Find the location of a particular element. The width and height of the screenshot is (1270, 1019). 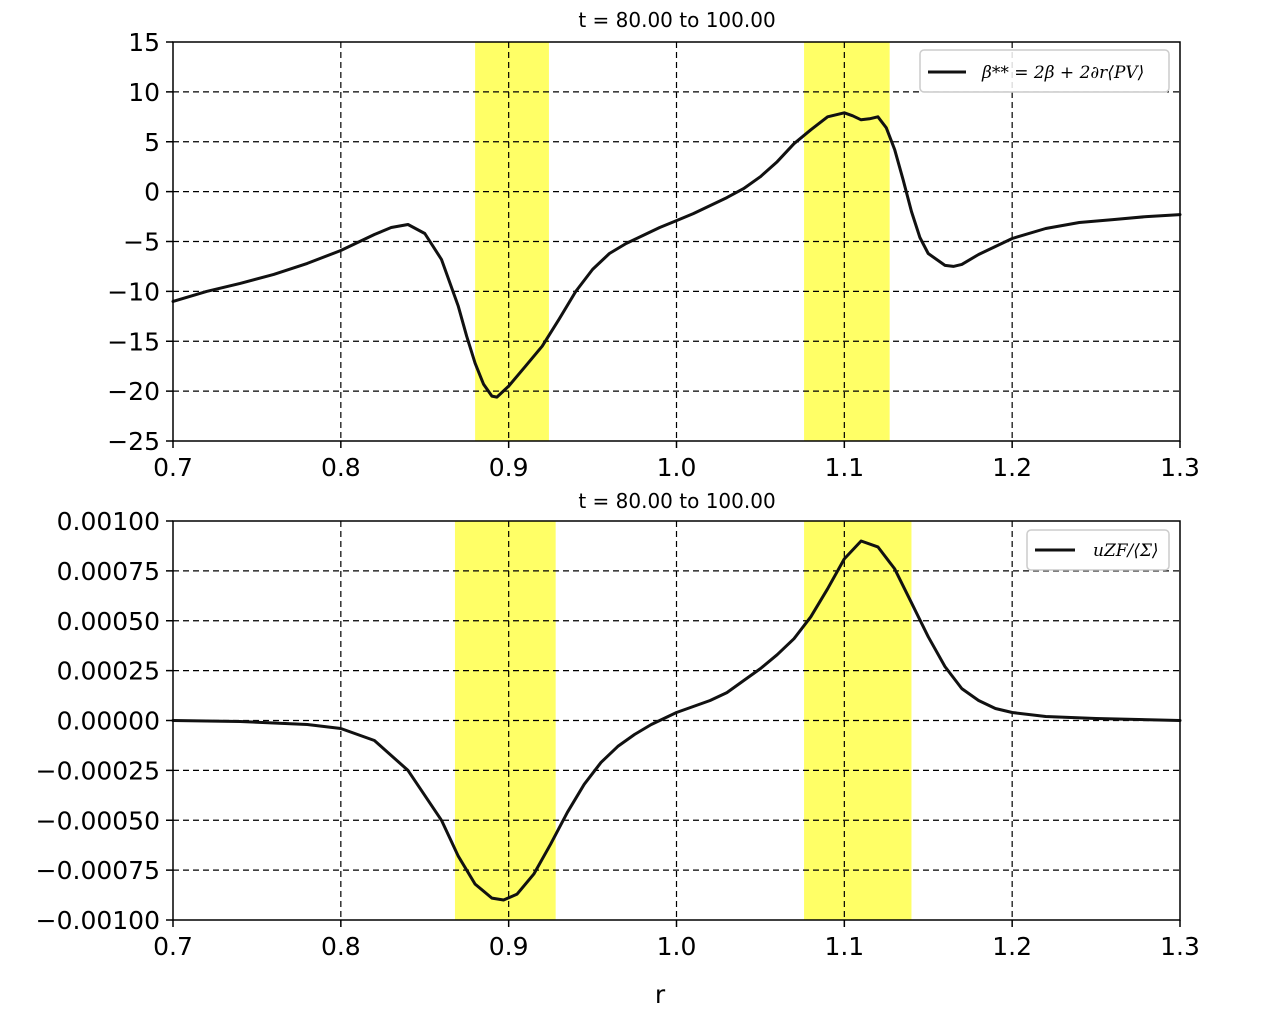

y-tick-label: −0.00050 is located at coordinates (98, 820).